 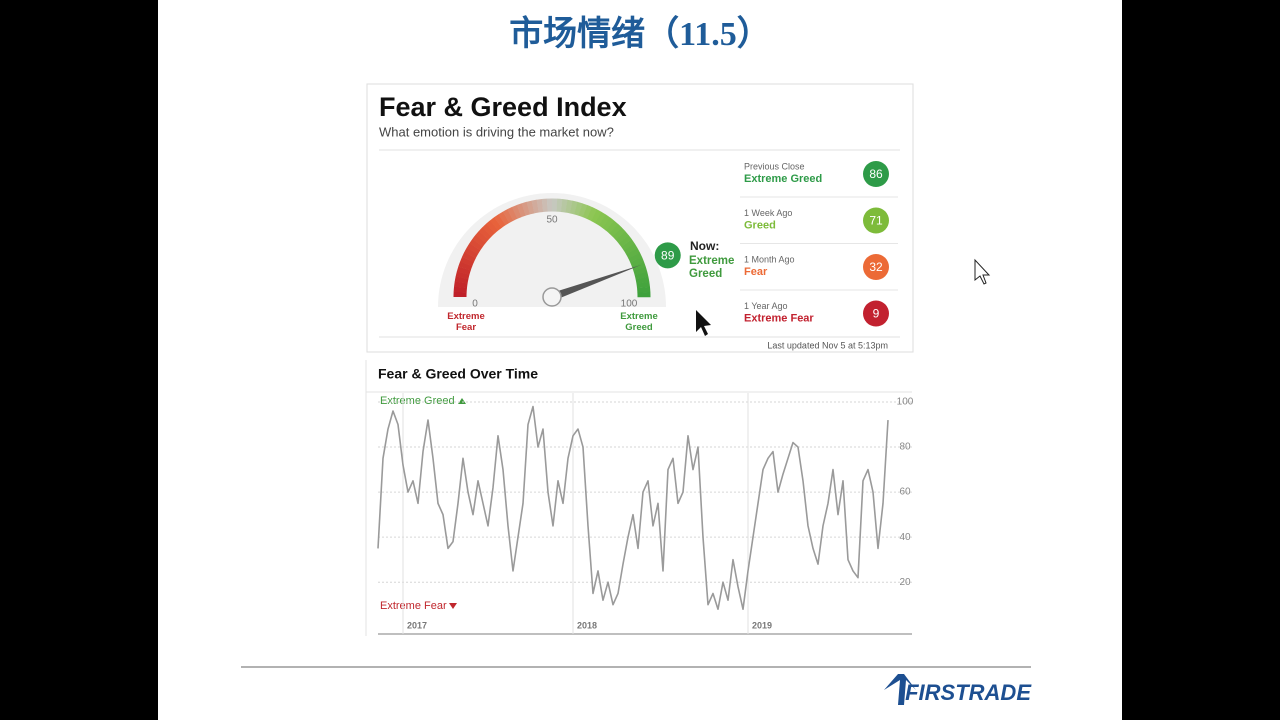 I want to click on history-label: 1 Week Ago, so click(x=768, y=213).